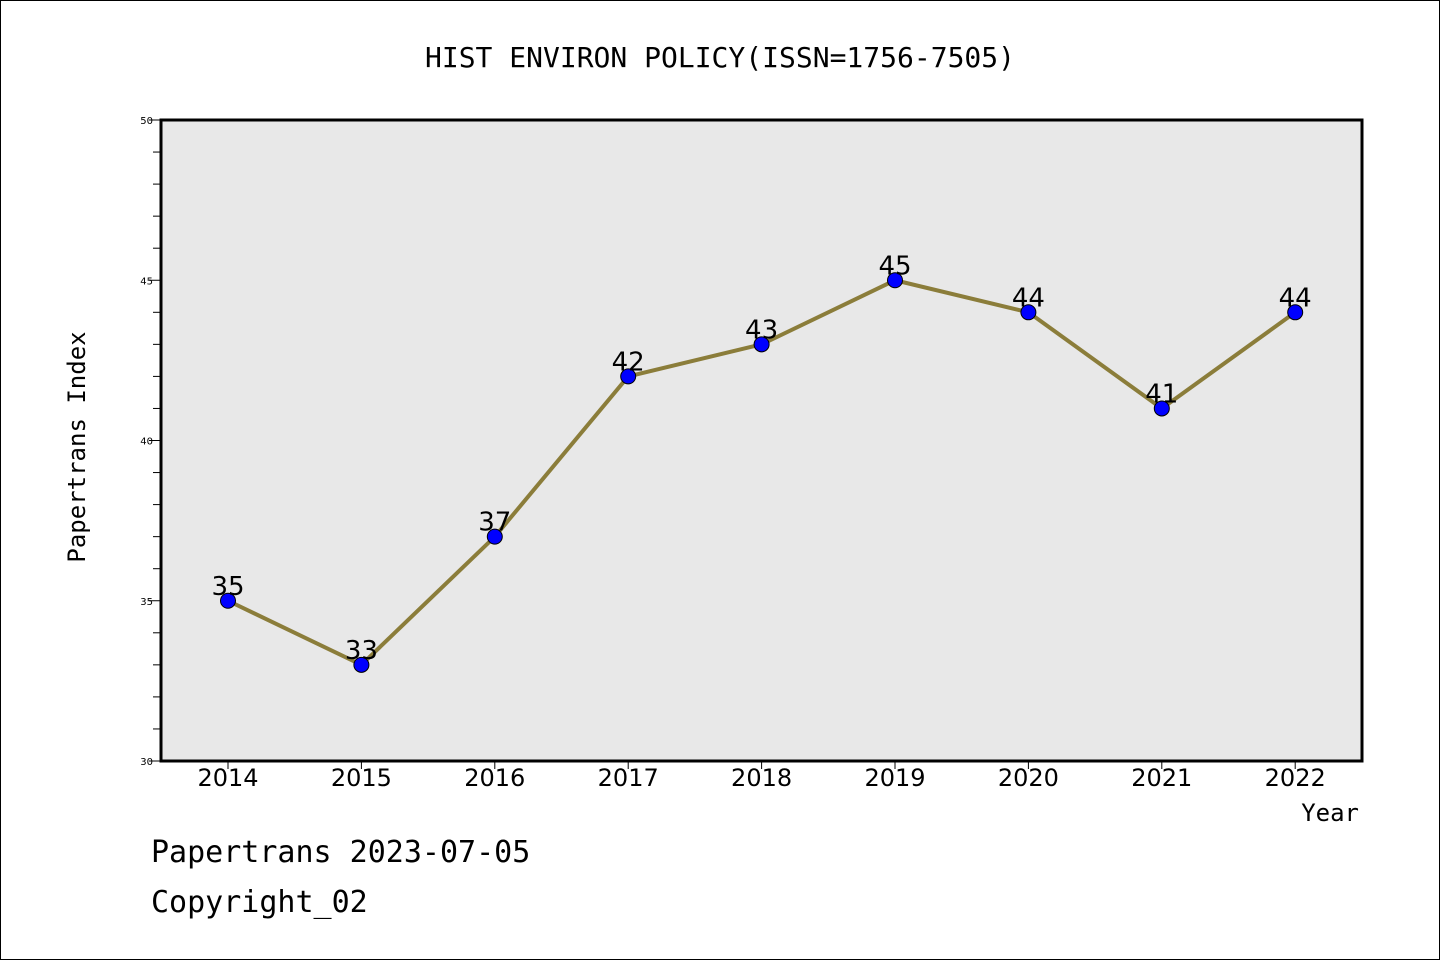  I want to click on y-tick-label: 50, so click(146, 121).